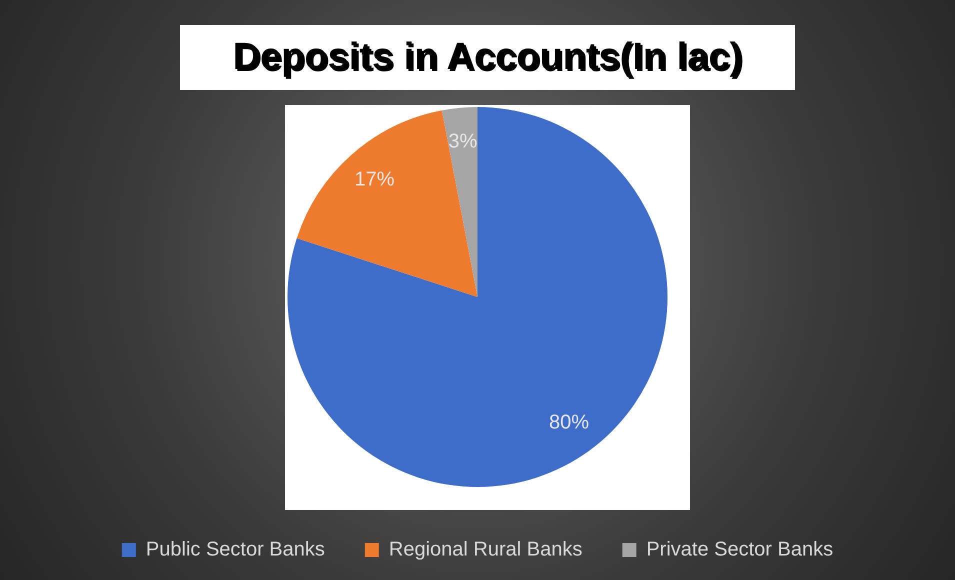 The height and width of the screenshot is (580, 955). Describe the element at coordinates (463, 141) in the screenshot. I see `data-label: 3%` at that location.